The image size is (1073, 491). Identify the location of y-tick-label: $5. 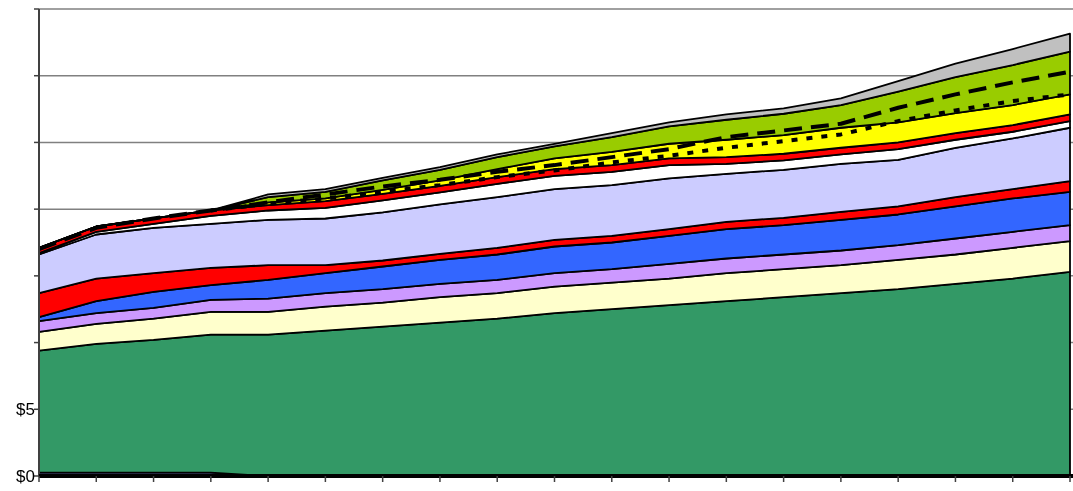
(25, 410).